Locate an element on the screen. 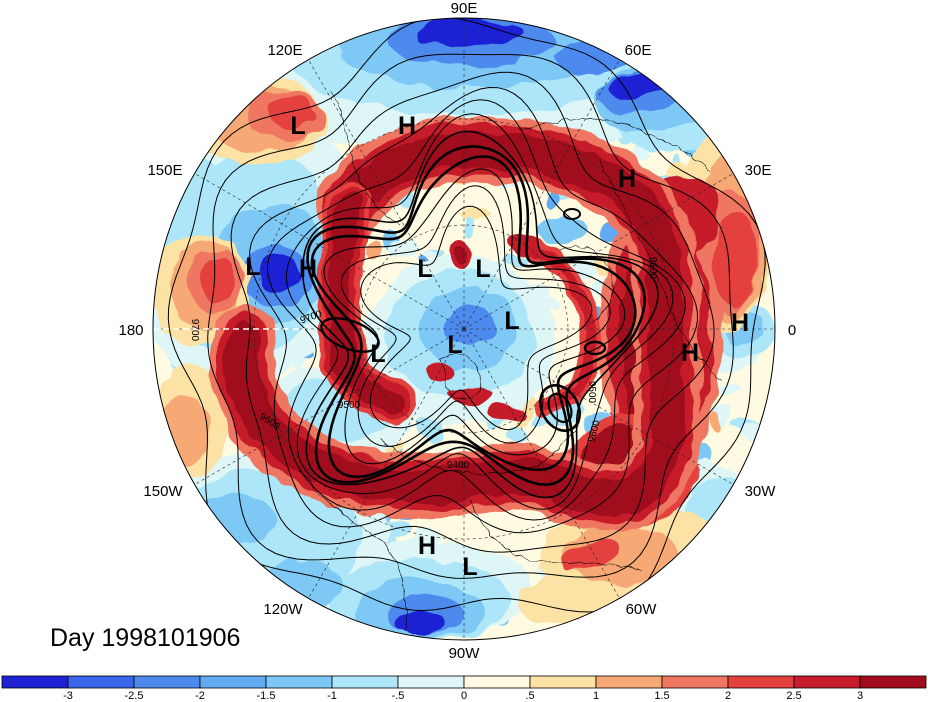 The width and height of the screenshot is (928, 702). latitude-circle is located at coordinates (464, 329).